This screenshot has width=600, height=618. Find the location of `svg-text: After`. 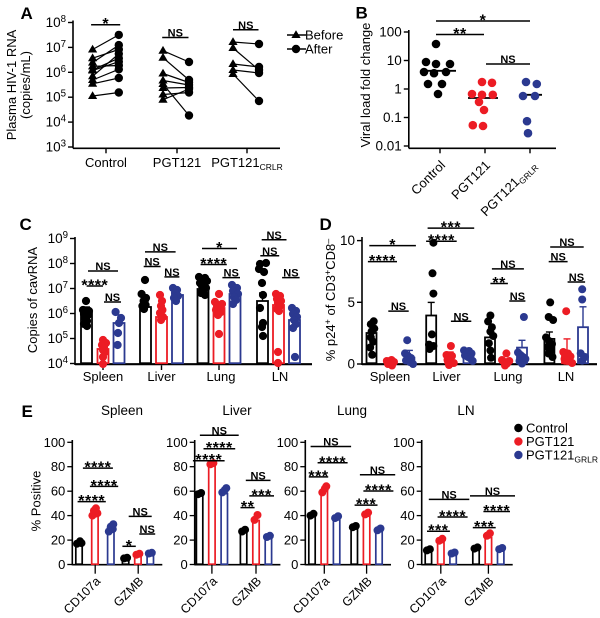

svg-text: After is located at coordinates (319, 49).